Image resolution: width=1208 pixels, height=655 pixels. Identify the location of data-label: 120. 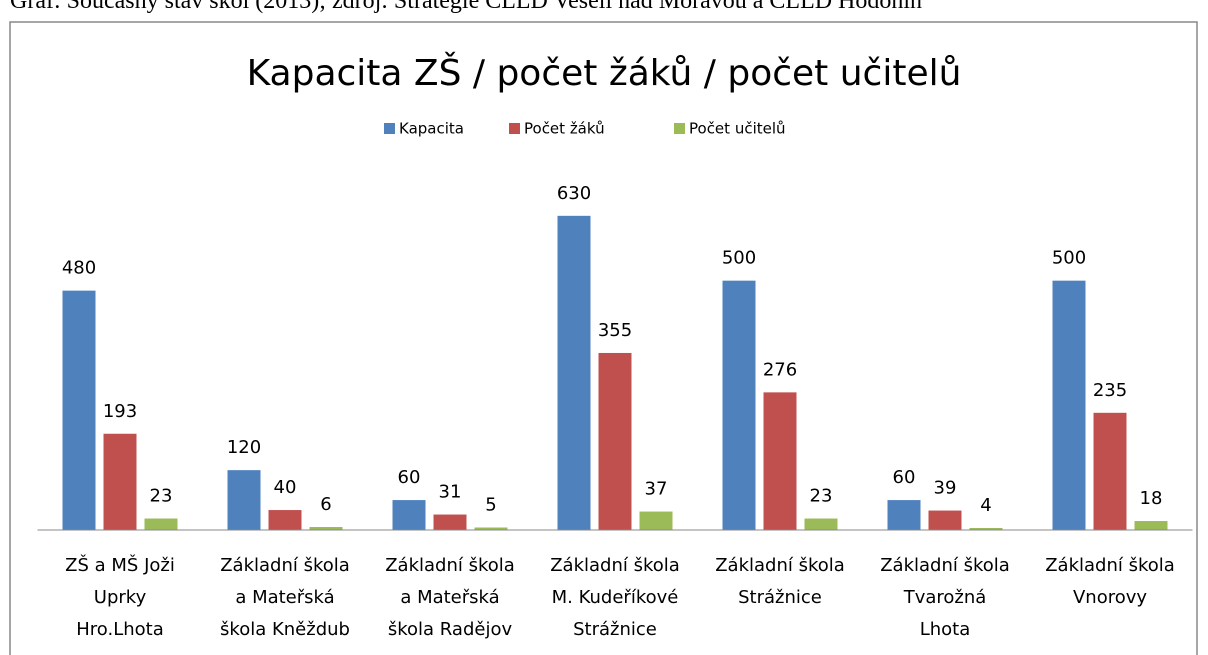
(244, 447).